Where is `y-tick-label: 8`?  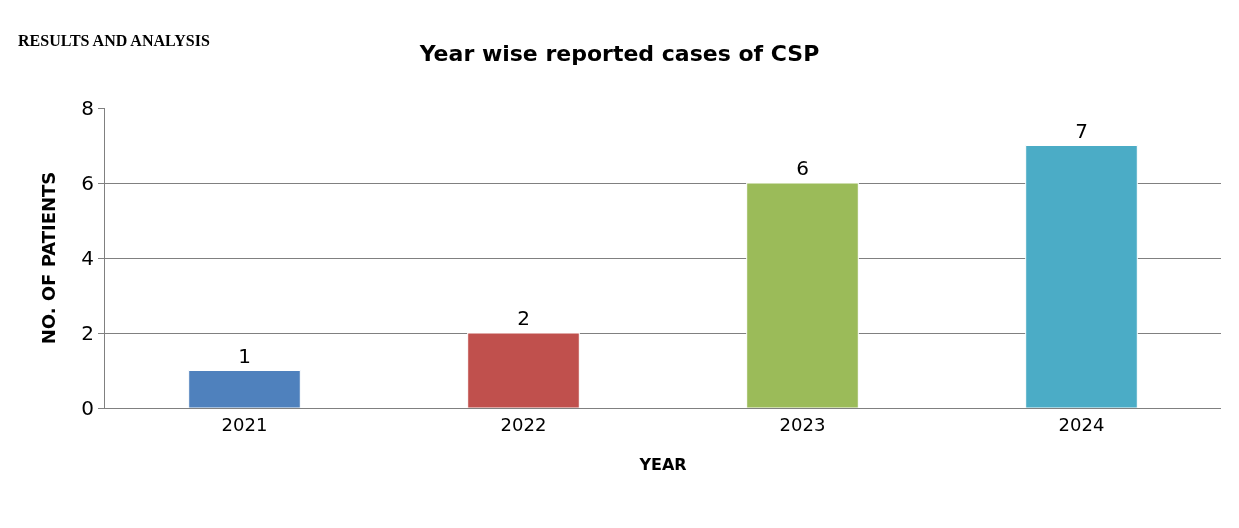 y-tick-label: 8 is located at coordinates (87, 108).